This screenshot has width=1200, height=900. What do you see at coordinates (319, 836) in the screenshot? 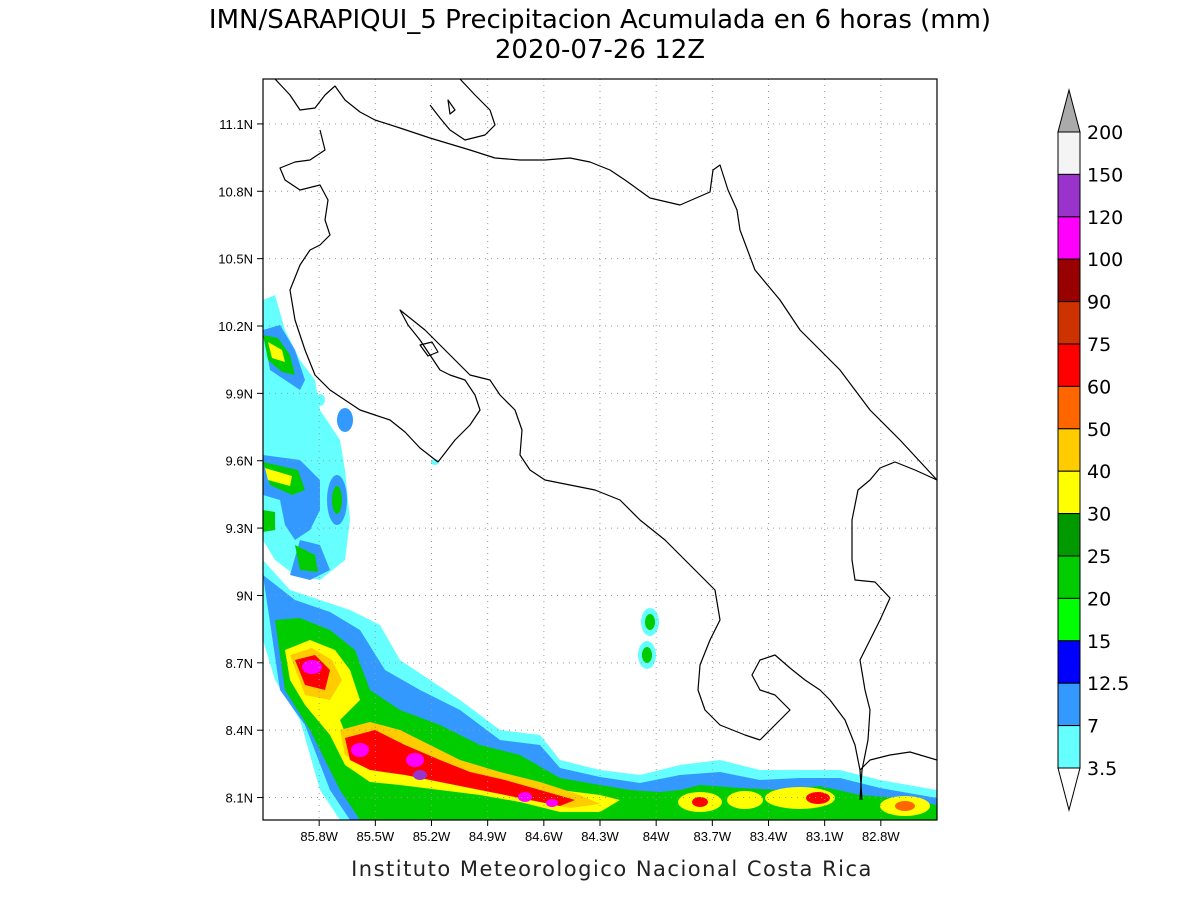
I see `lon-tick-label: 85.8W` at bounding box center [319, 836].